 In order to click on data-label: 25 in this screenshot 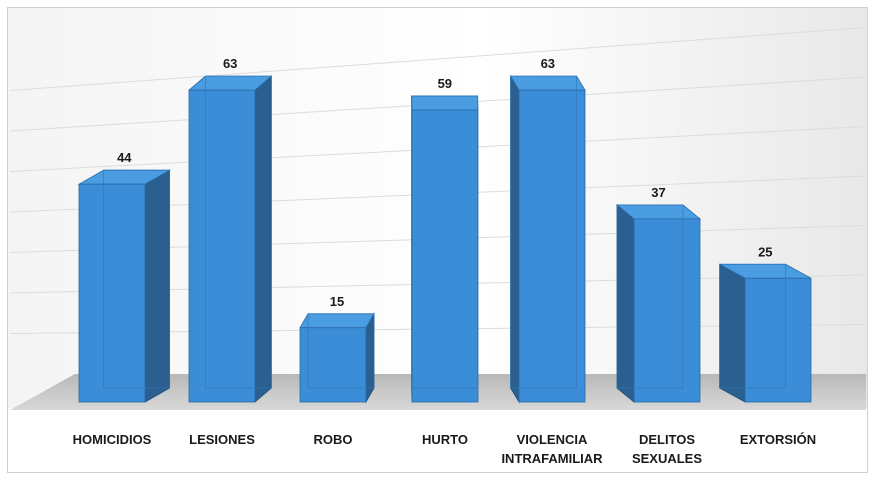, I will do `click(765, 251)`.